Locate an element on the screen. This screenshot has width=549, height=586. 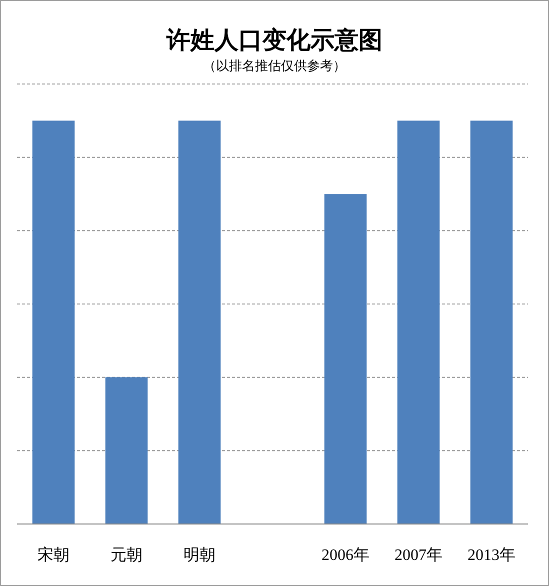
x-tick-label: 2007年 is located at coordinates (418, 555).